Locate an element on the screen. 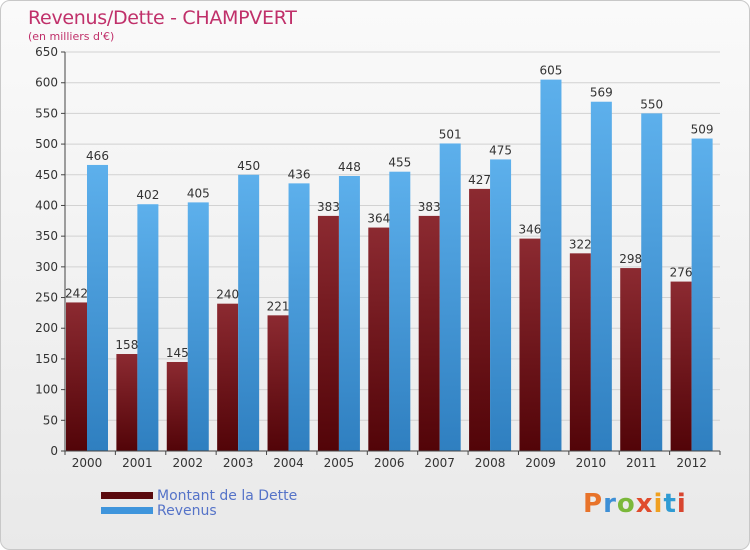 This screenshot has height=550, width=750. data-label: 221 is located at coordinates (278, 306).